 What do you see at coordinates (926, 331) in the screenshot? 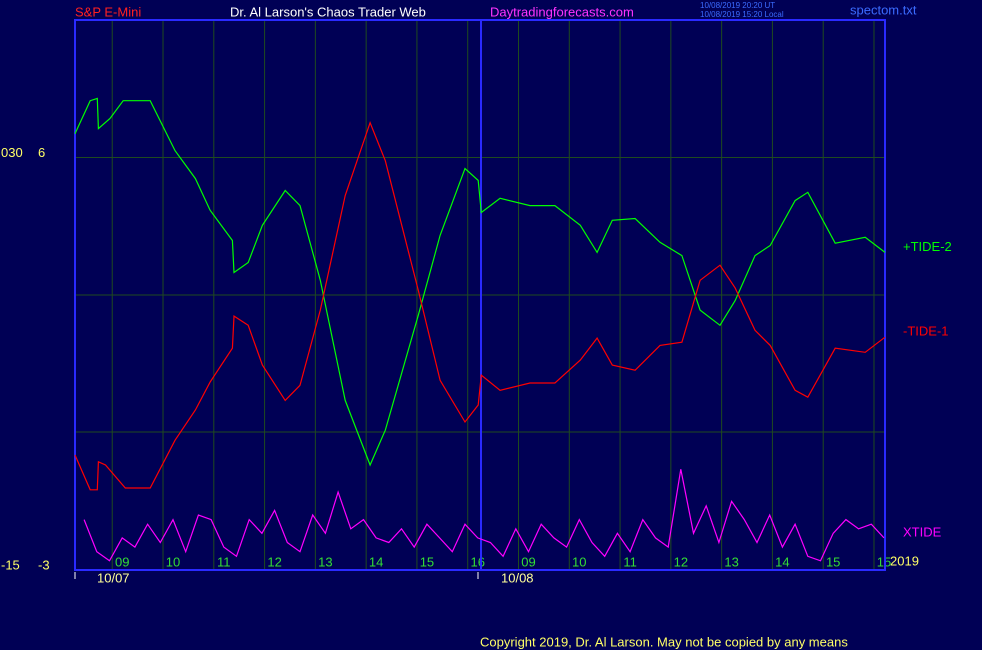
I see `legend-label: -TIDE-1` at bounding box center [926, 331].